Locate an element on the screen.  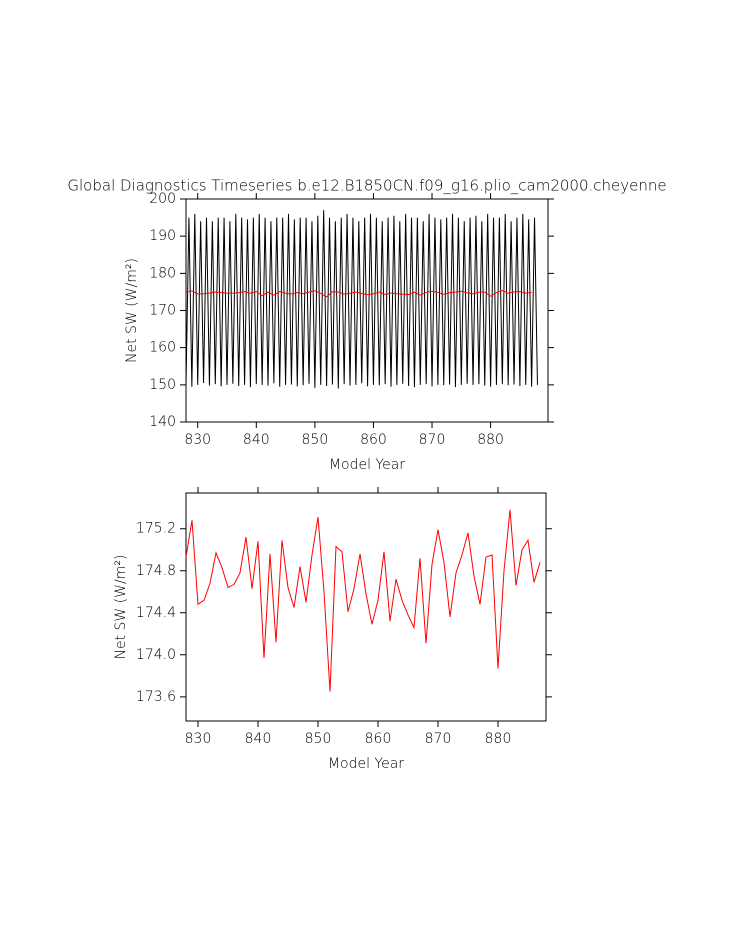
y-tick-label: 160 is located at coordinates (162, 348).